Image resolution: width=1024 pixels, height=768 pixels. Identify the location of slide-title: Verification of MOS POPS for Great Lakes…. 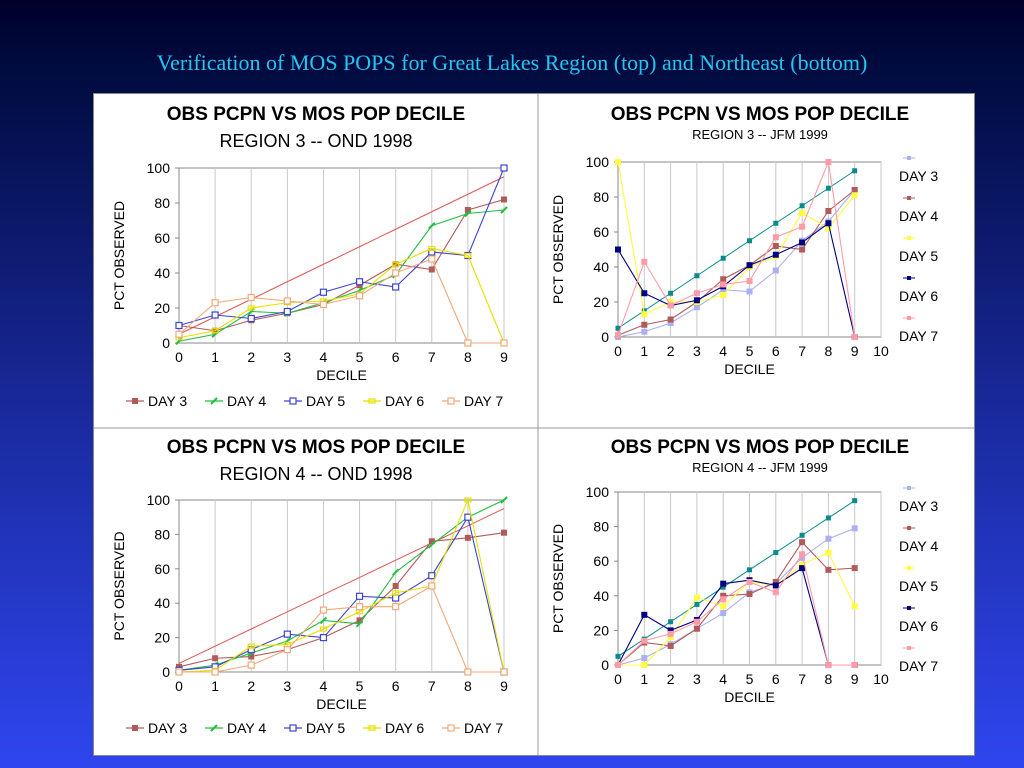
(512, 62).